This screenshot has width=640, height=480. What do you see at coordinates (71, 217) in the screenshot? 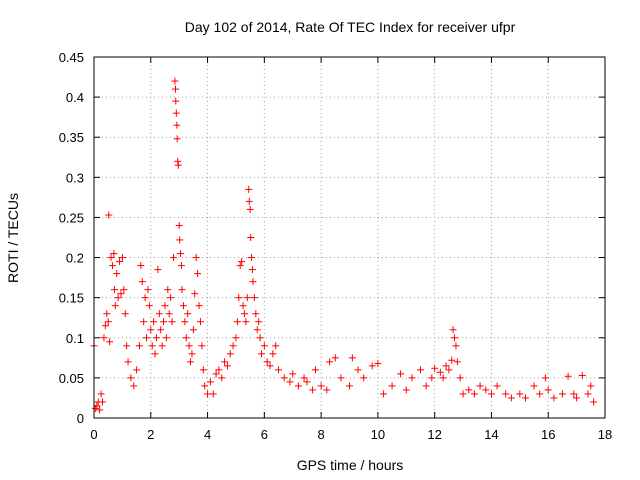
I see `y-tick-label: 0.25` at bounding box center [71, 217].